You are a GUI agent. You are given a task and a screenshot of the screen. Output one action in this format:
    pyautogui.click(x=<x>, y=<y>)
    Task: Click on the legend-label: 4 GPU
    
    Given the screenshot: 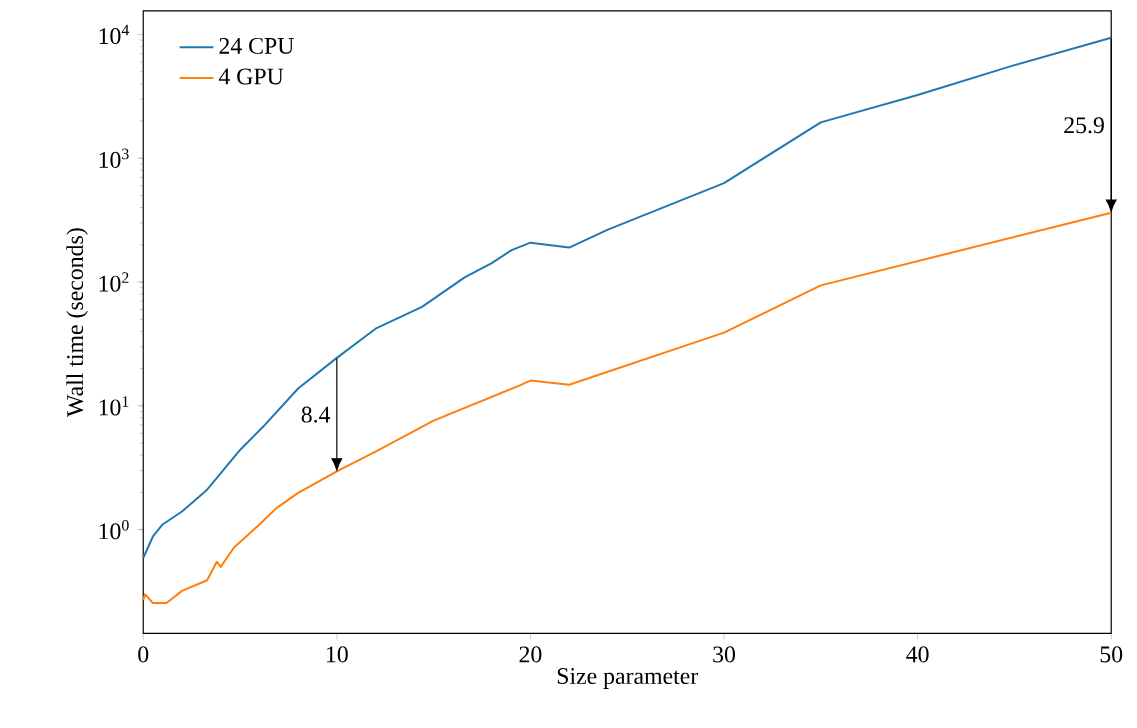 What is the action you would take?
    pyautogui.click(x=251, y=76)
    